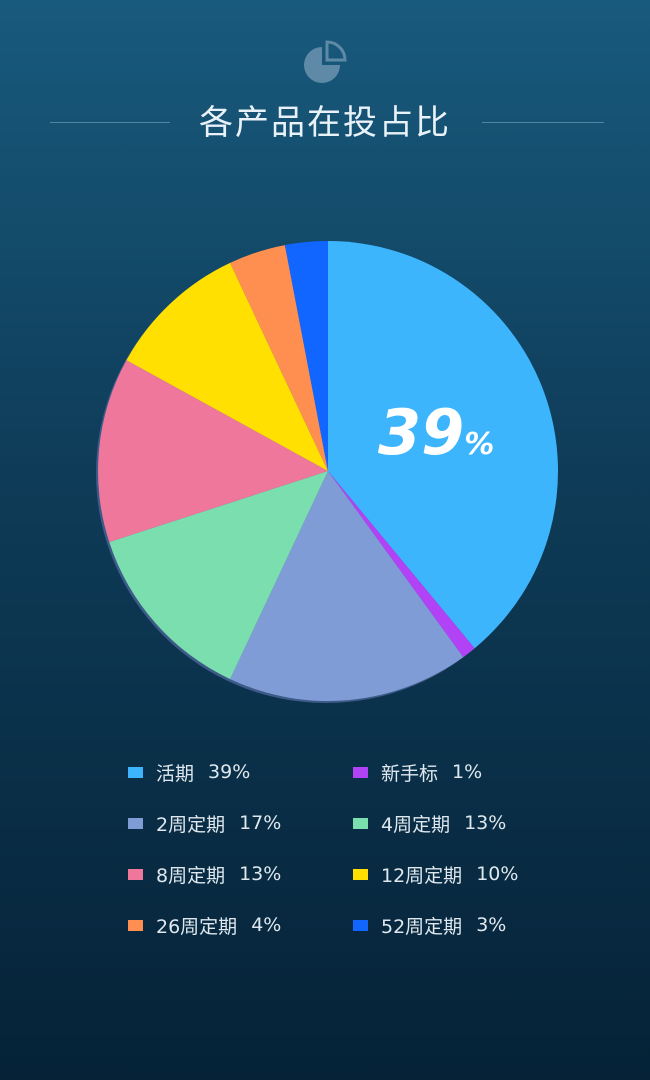  I want to click on legend-item: 12周定期 10%, so click(435, 874).